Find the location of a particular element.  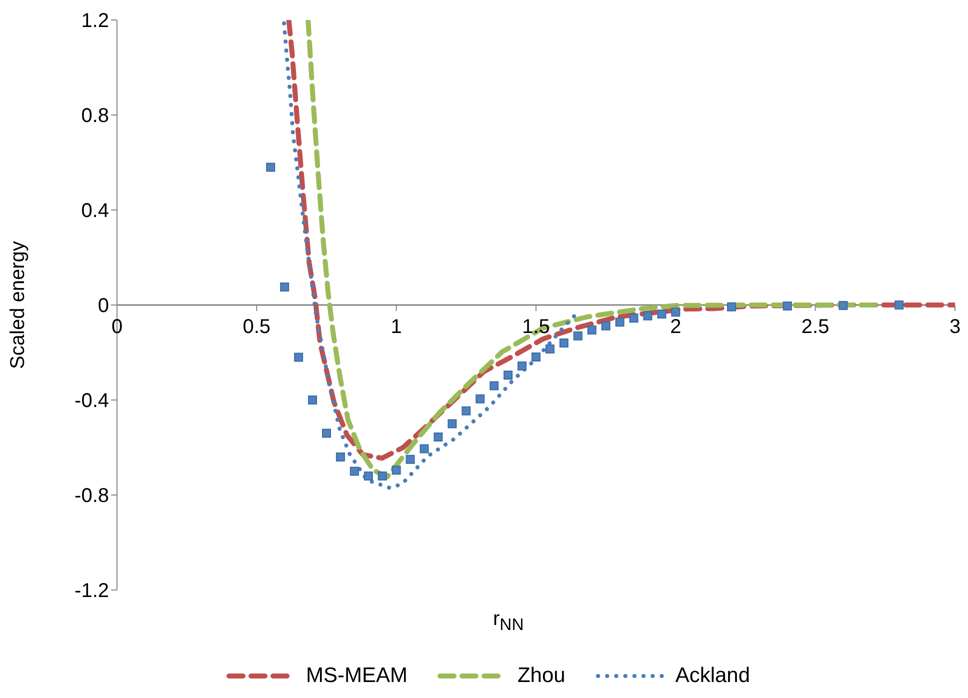

y-tick-label: -0.8 is located at coordinates (91, 496).